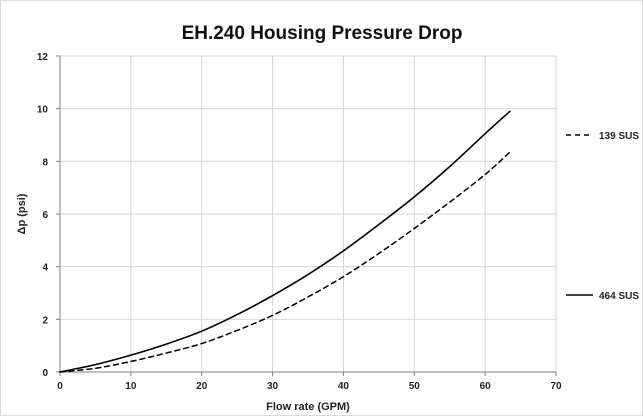  Describe the element at coordinates (43, 110) in the screenshot. I see `y-tick-label: 10` at that location.